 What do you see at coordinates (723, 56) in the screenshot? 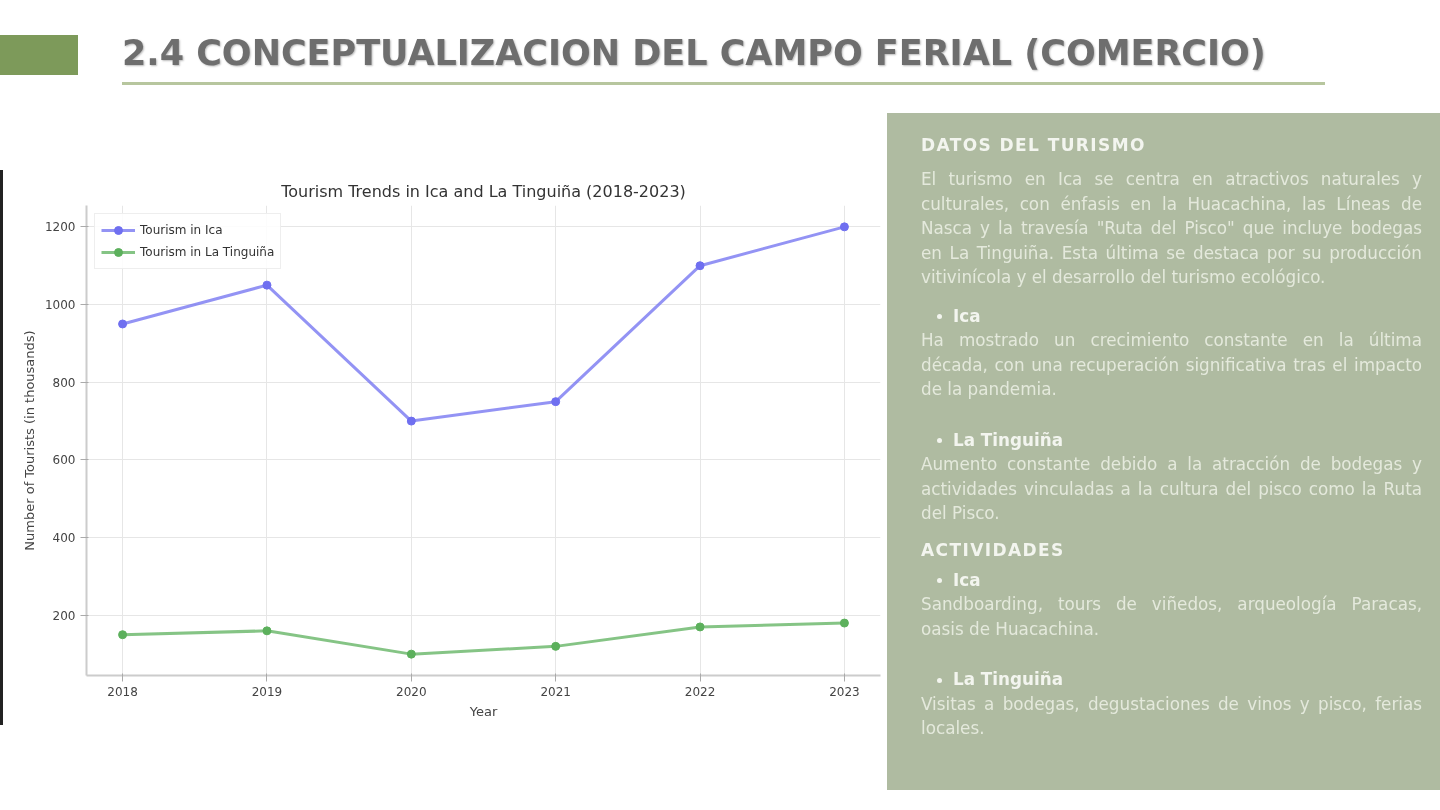
I see `text: 2.4 CONCEPTUALIZACION DEL CAMPO FERIAL (COMERCIO)` at bounding box center [723, 56].